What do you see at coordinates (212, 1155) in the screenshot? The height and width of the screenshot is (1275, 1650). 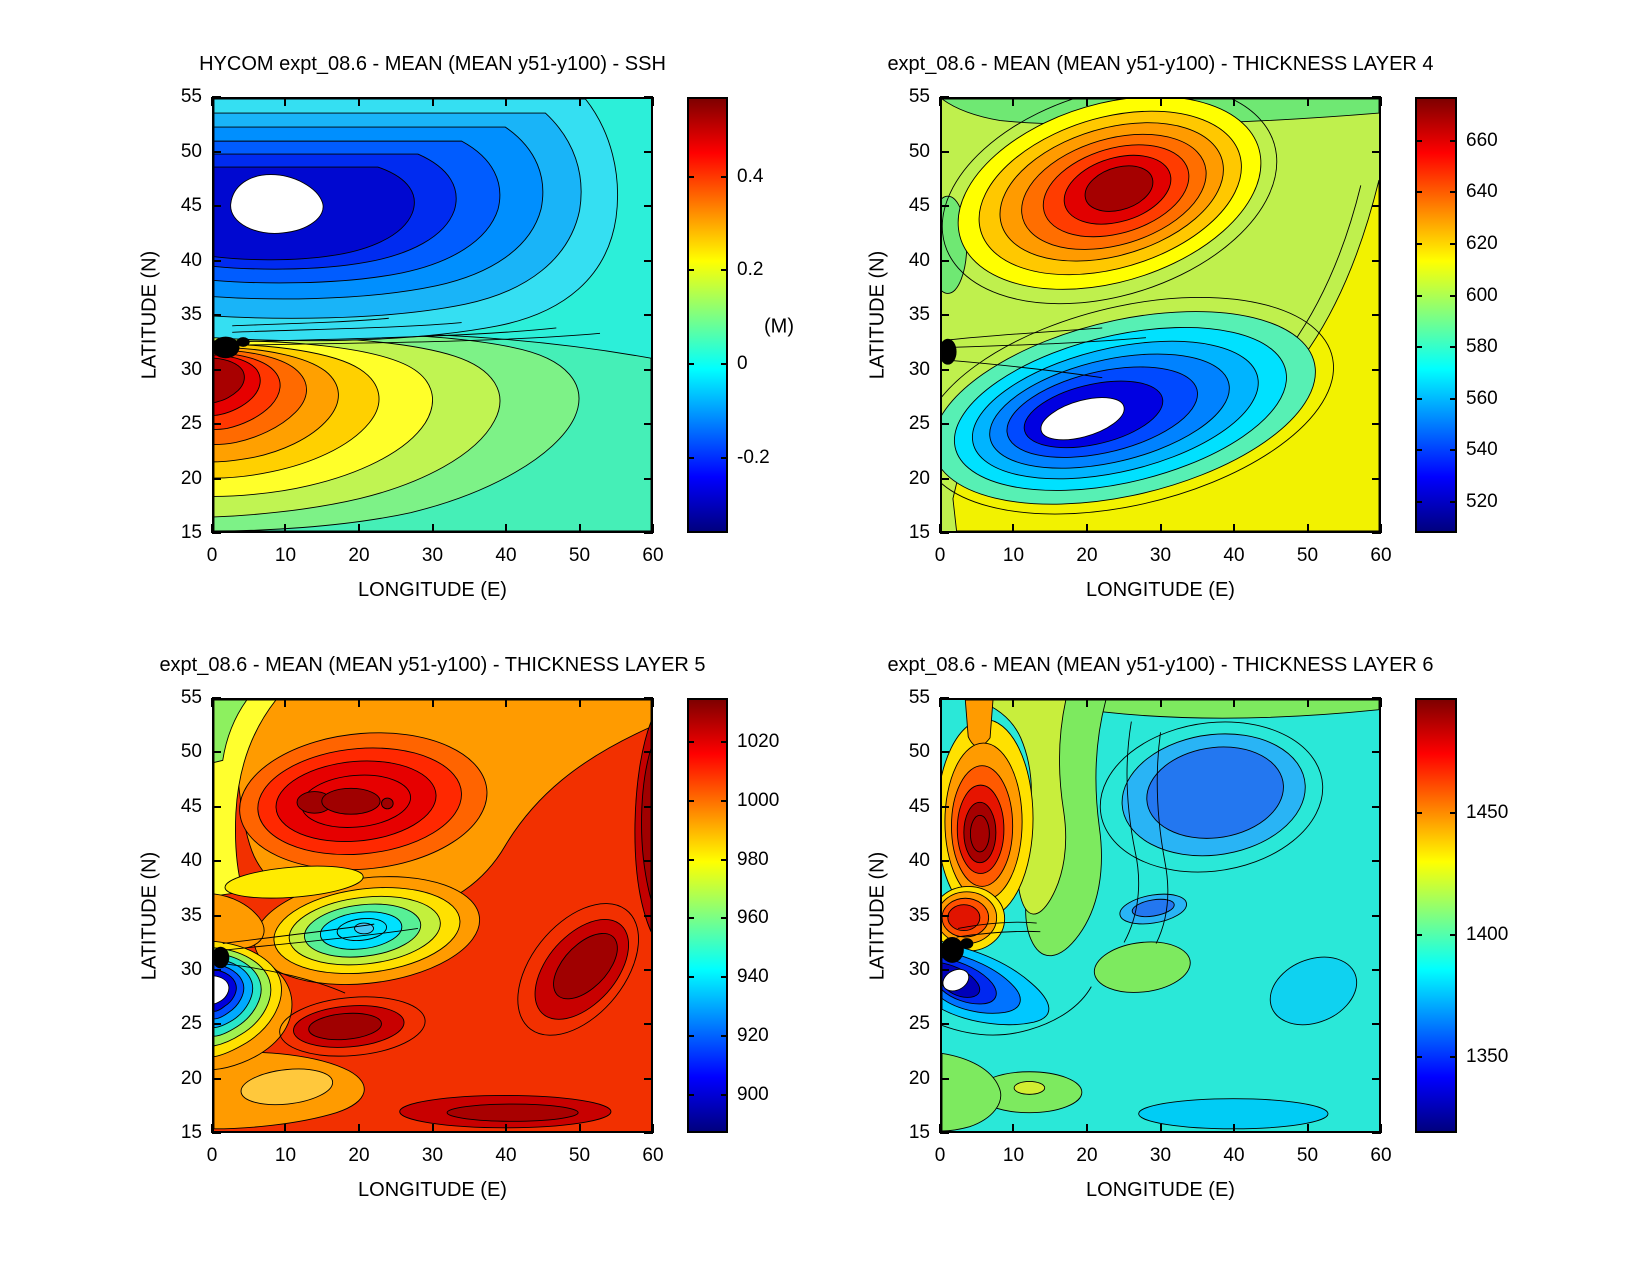 I see `x-tick-label: 0` at bounding box center [212, 1155].